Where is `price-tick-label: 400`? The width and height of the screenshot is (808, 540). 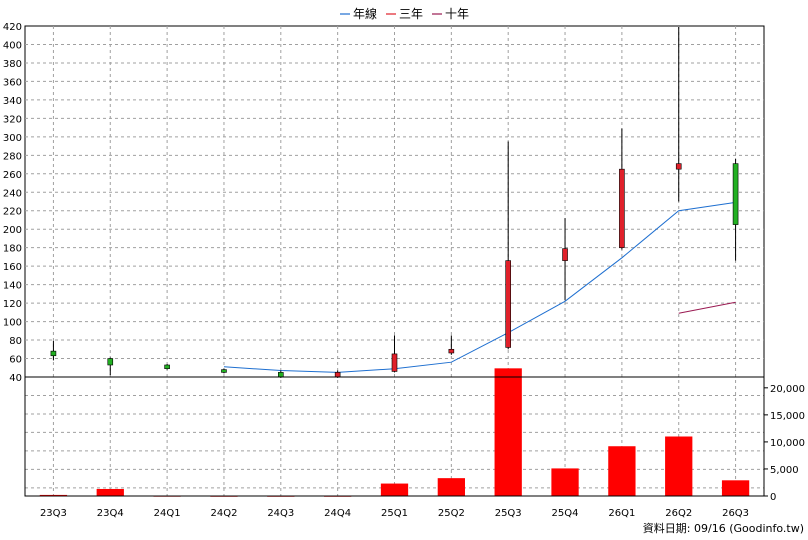
price-tick-label: 400 is located at coordinates (12, 45).